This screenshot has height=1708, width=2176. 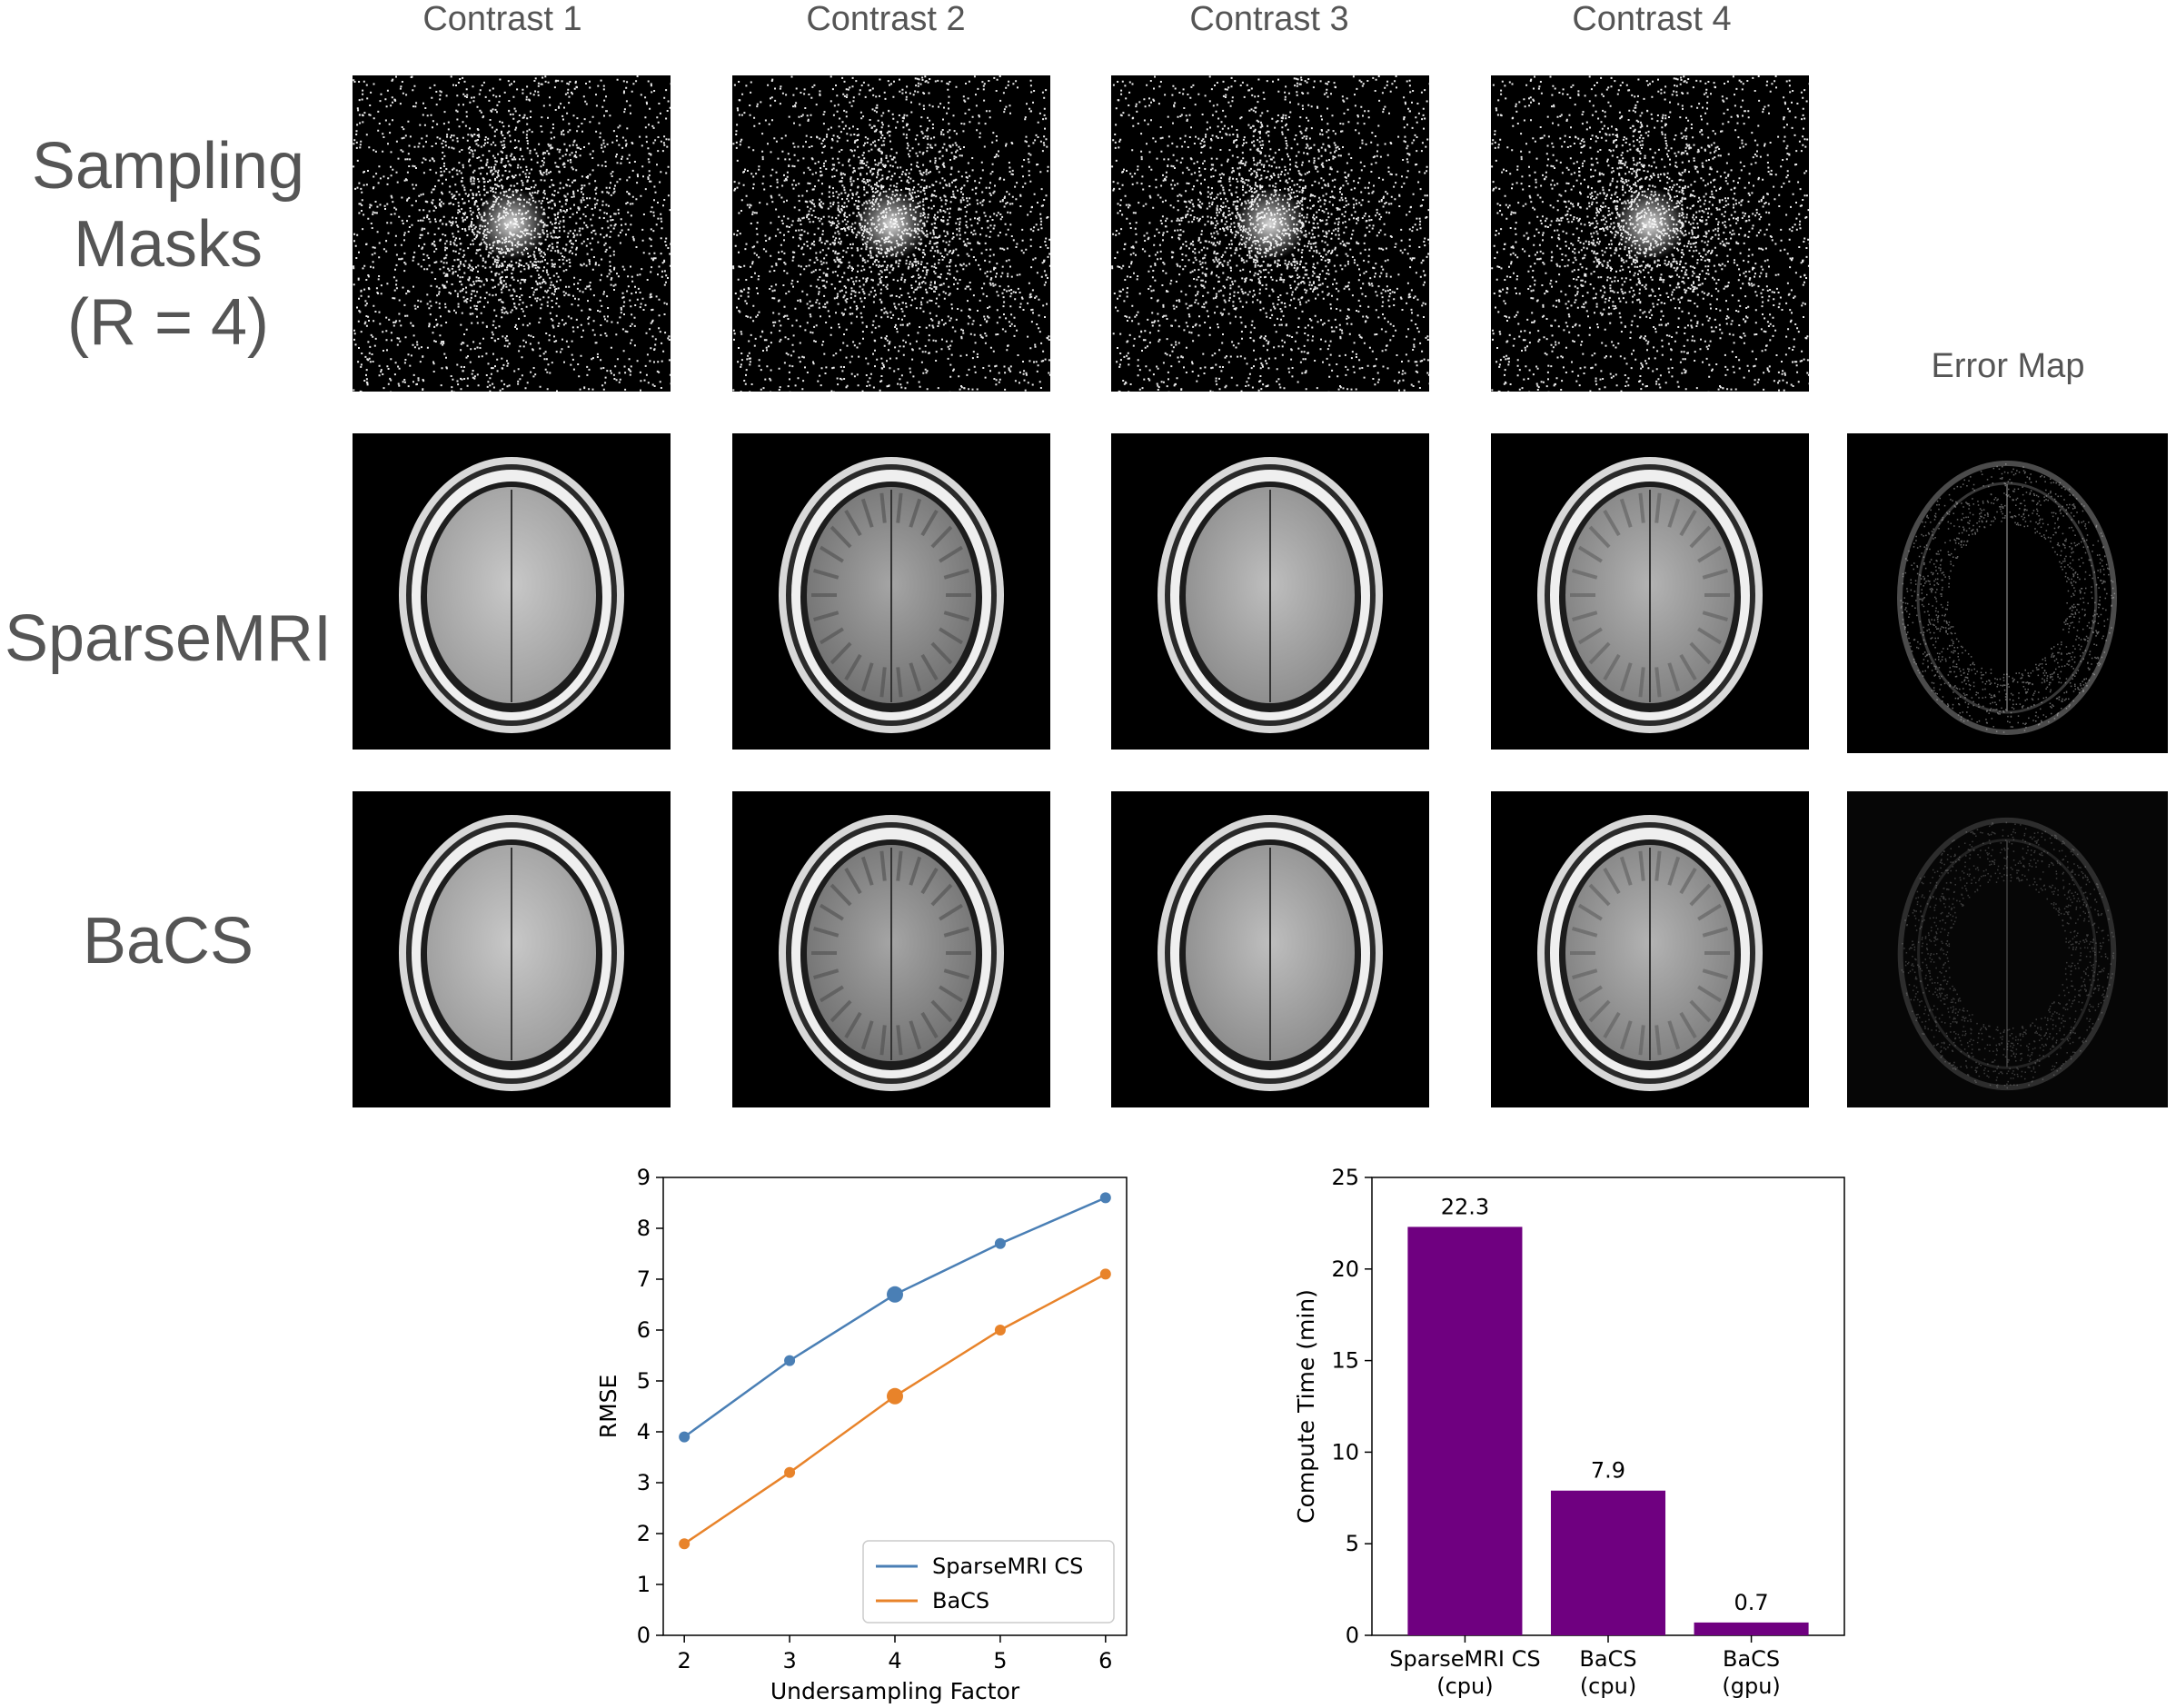 I want to click on y-tick-label: 1, so click(x=644, y=1584).